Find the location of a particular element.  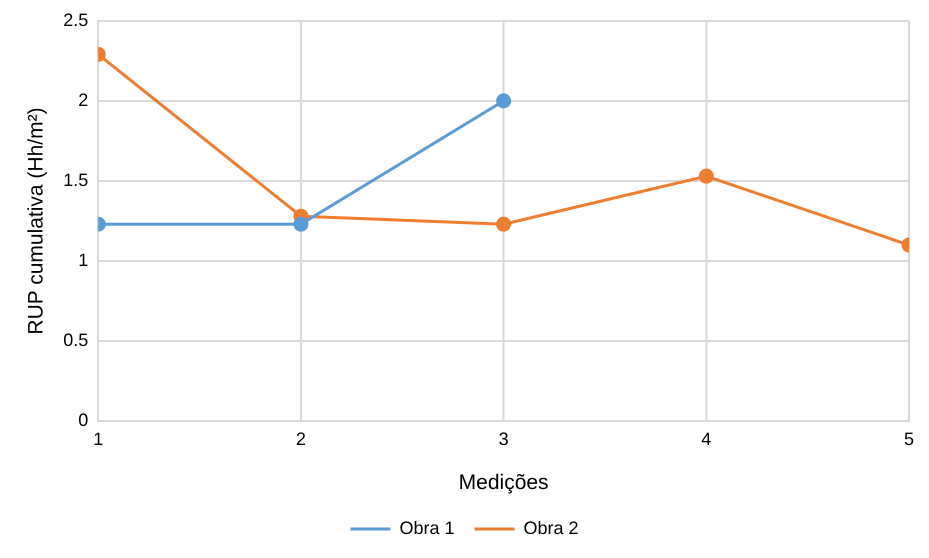

x-tick-label: 5 is located at coordinates (909, 438).